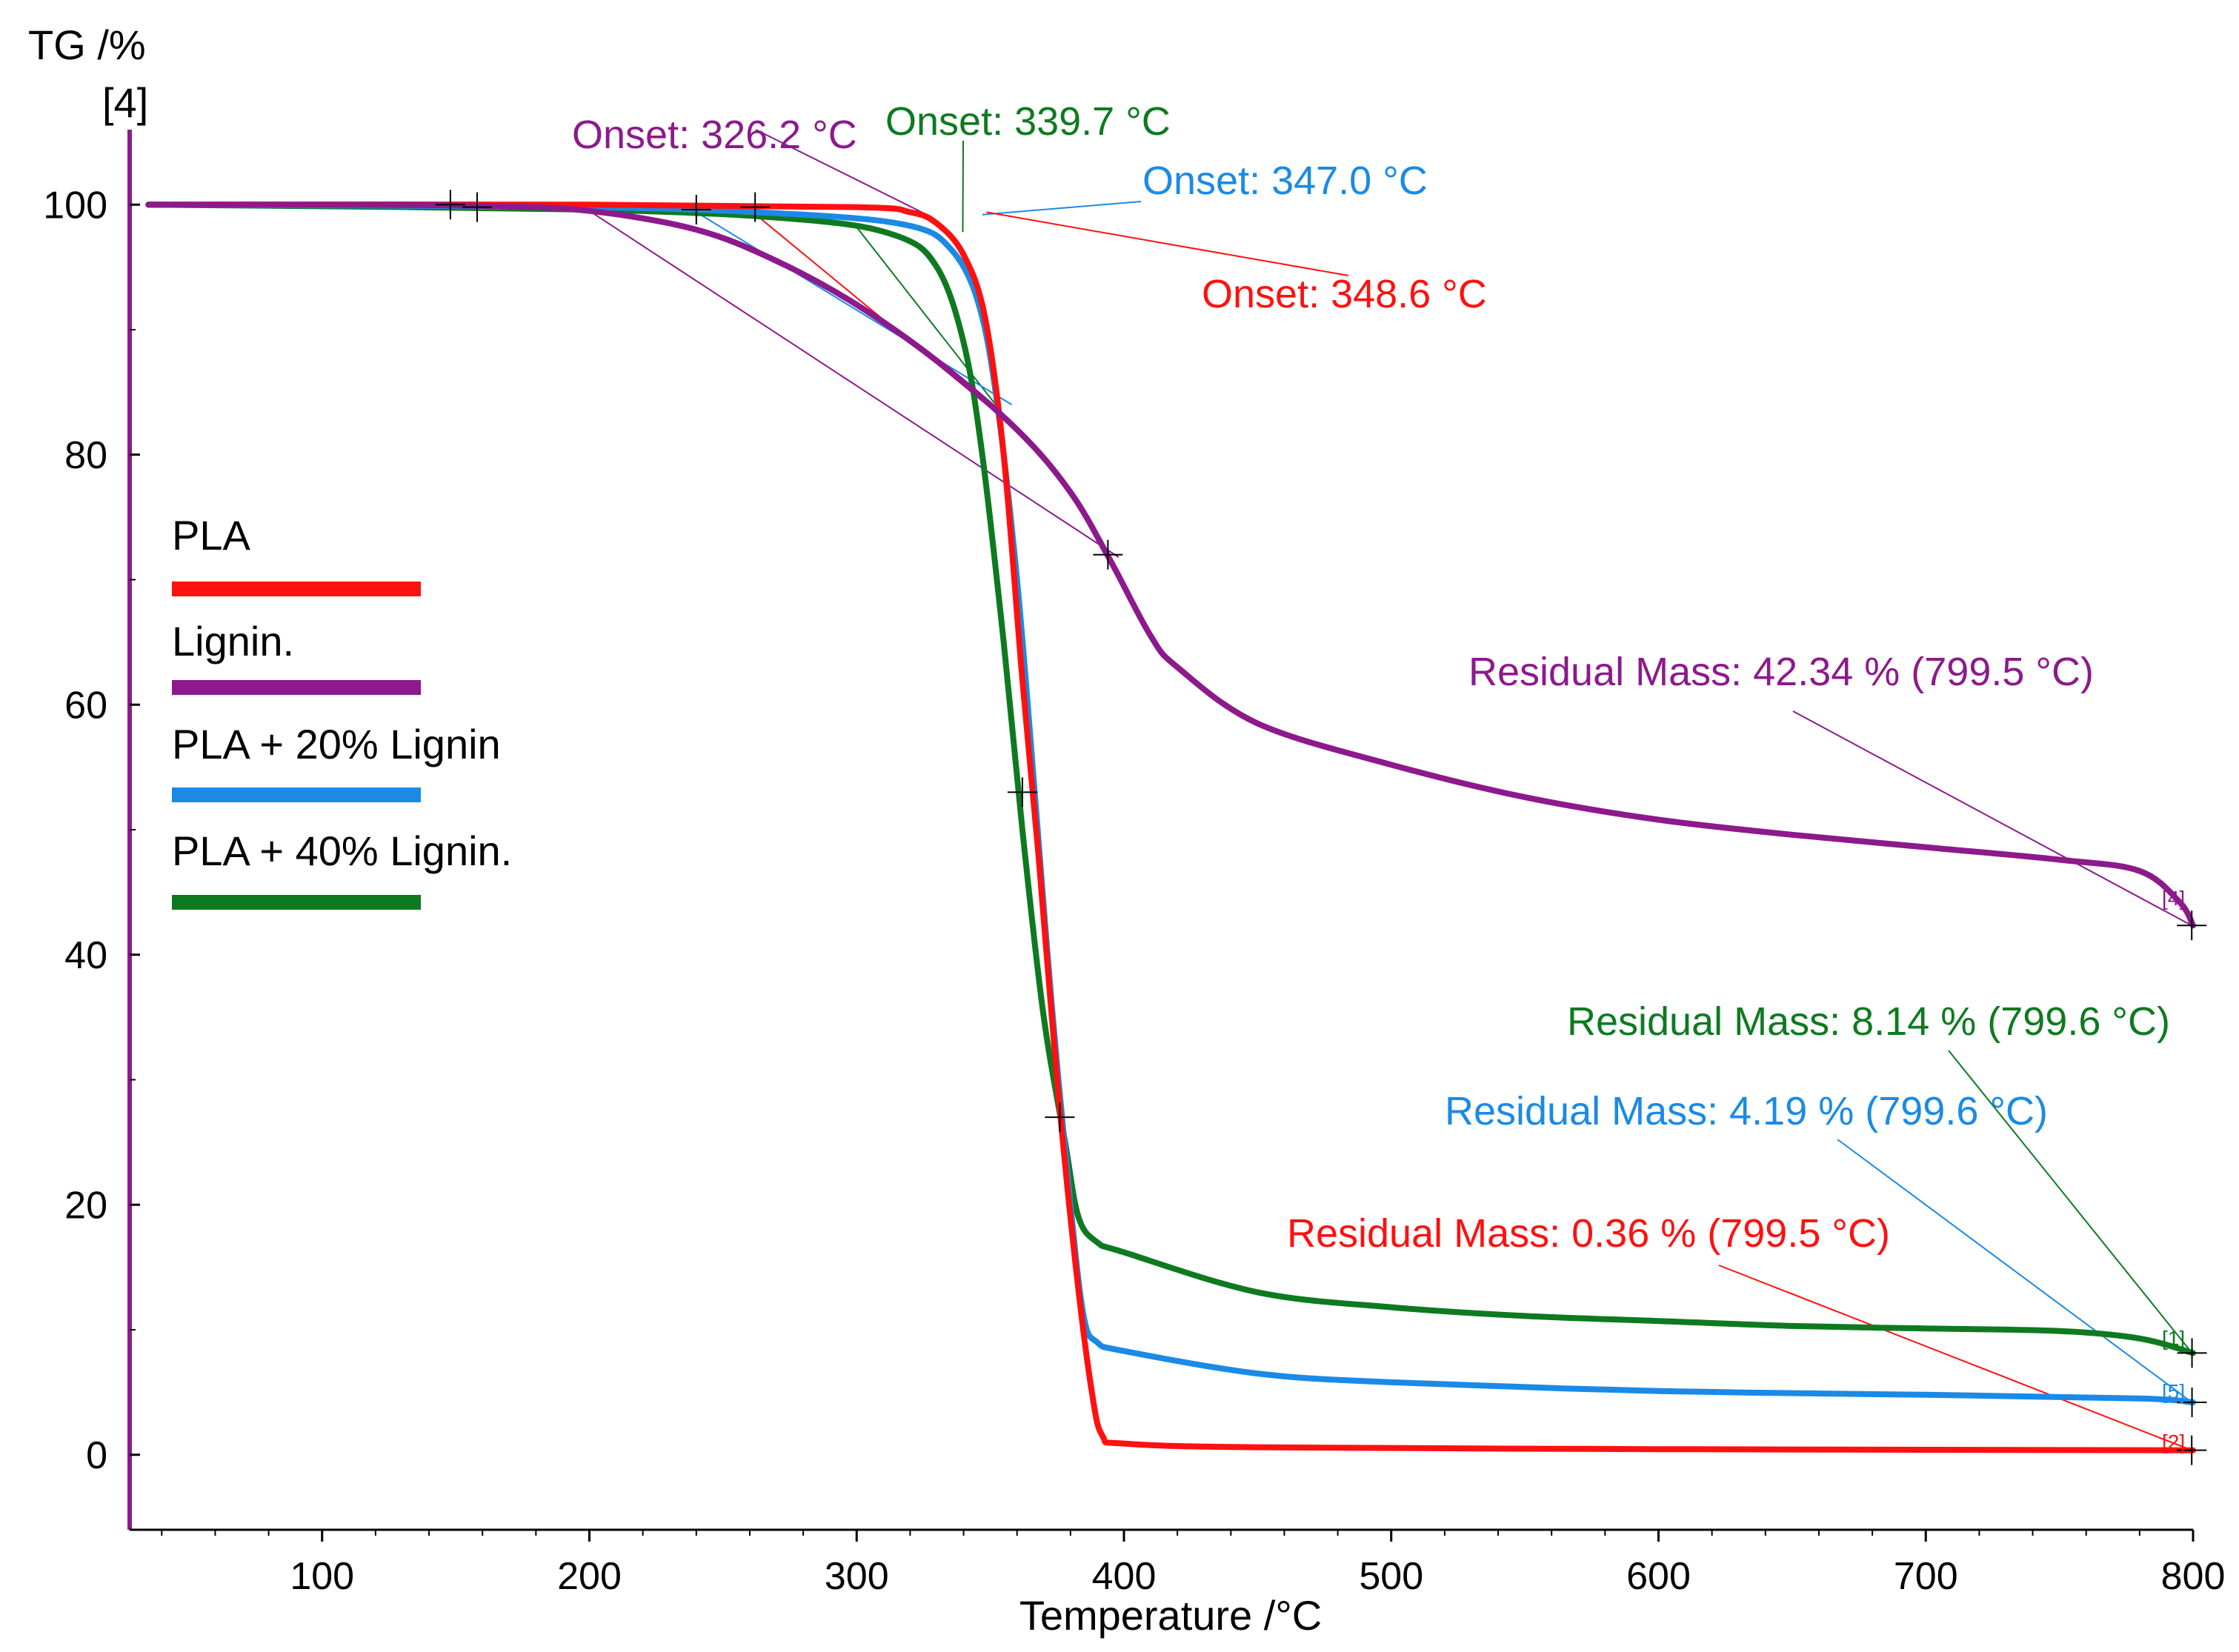  What do you see at coordinates (91, 830) in the screenshot?
I see `y-ticks: 0 20 40 60 80 100` at bounding box center [91, 830].